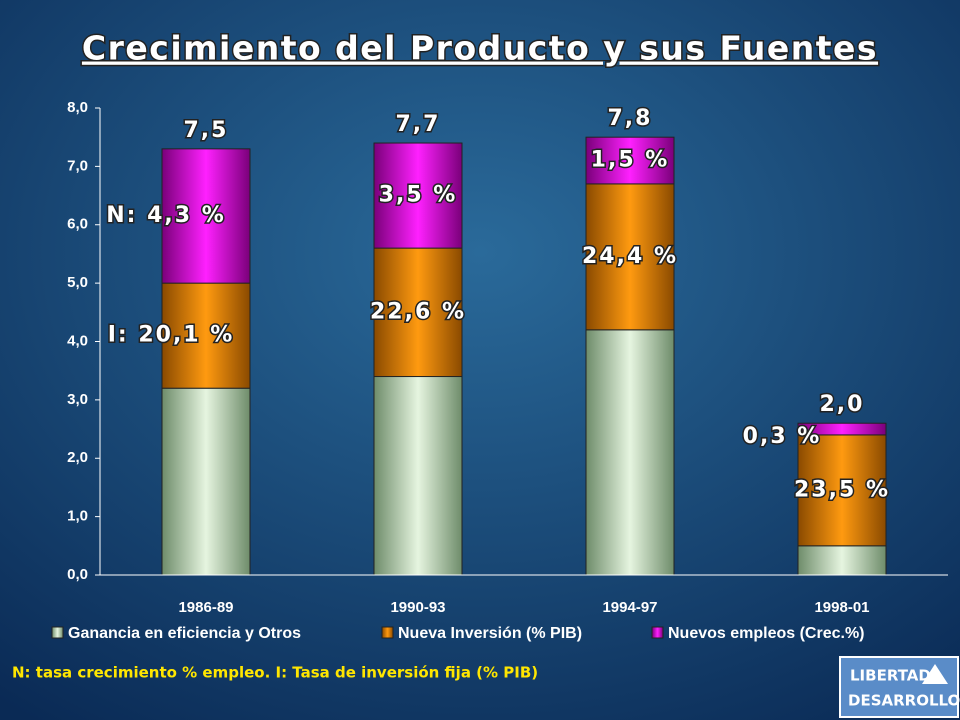 This screenshot has width=960, height=720. What do you see at coordinates (77, 457) in the screenshot?
I see `y-tick-label: 2,0` at bounding box center [77, 457].